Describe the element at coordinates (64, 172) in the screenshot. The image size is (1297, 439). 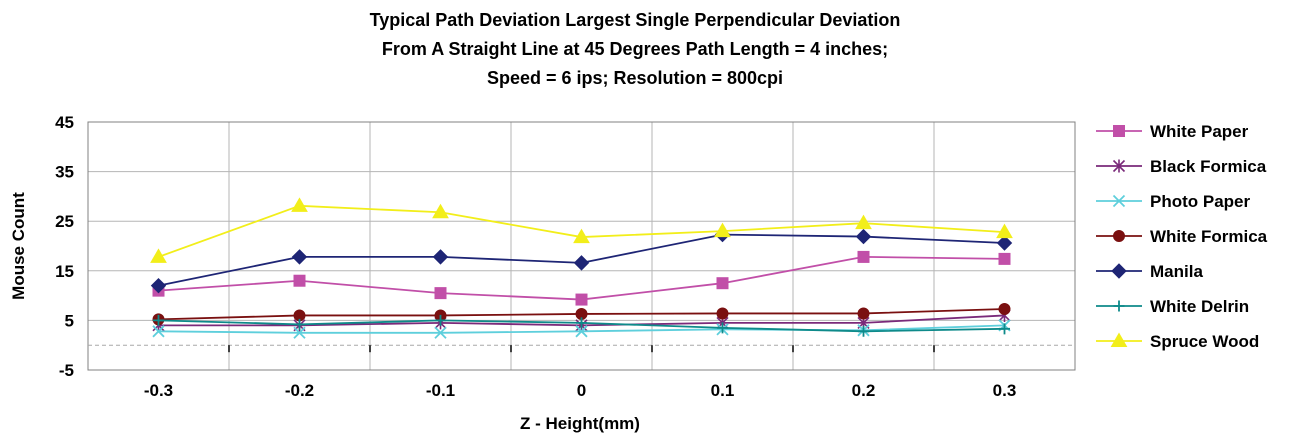
I see `y-tick-label: 35` at that location.